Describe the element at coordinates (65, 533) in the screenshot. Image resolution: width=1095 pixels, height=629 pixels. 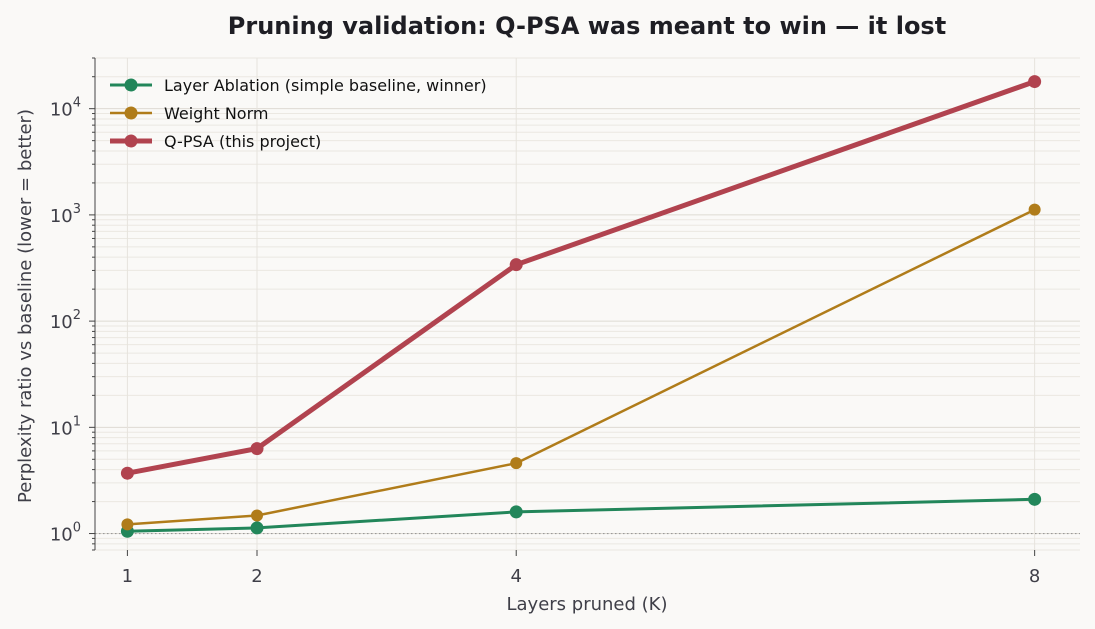
I see `y-tick-label: 10⁰` at that location.